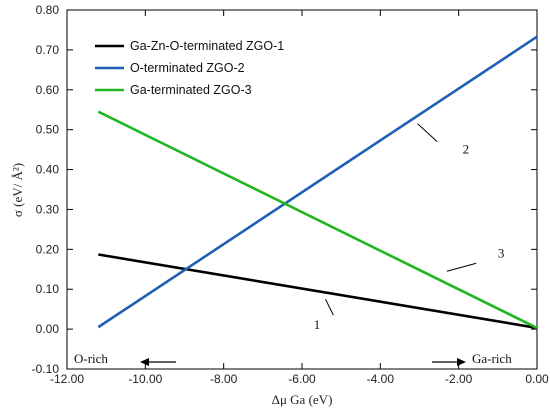  What do you see at coordinates (381, 379) in the screenshot?
I see `x-tick-label: -4.00` at bounding box center [381, 379].